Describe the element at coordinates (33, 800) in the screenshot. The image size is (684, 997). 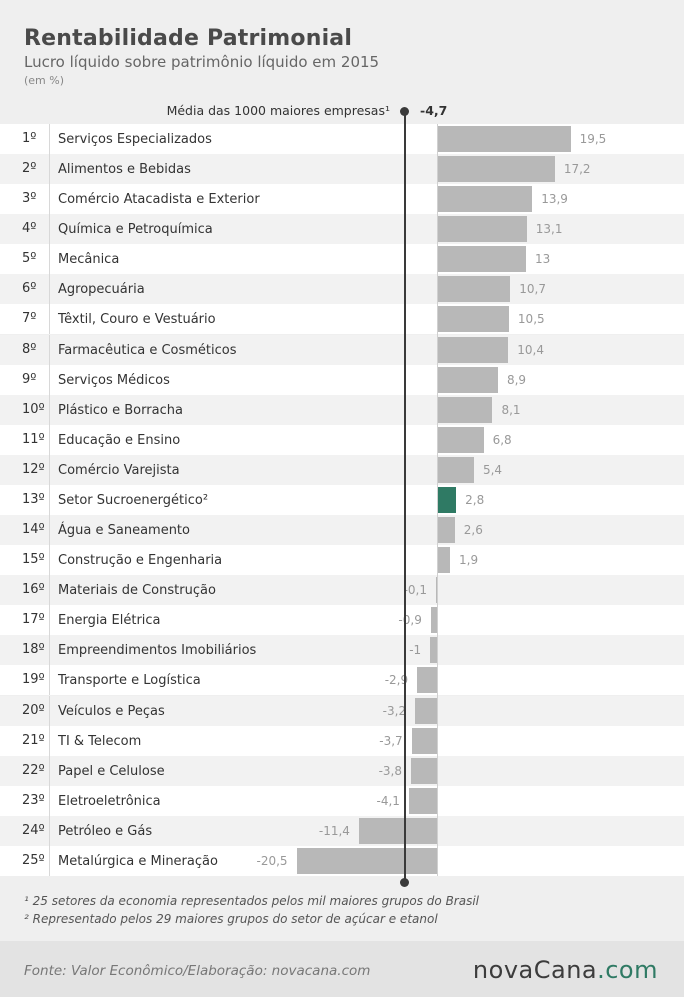
I see `rank-label: 23º` at that location.